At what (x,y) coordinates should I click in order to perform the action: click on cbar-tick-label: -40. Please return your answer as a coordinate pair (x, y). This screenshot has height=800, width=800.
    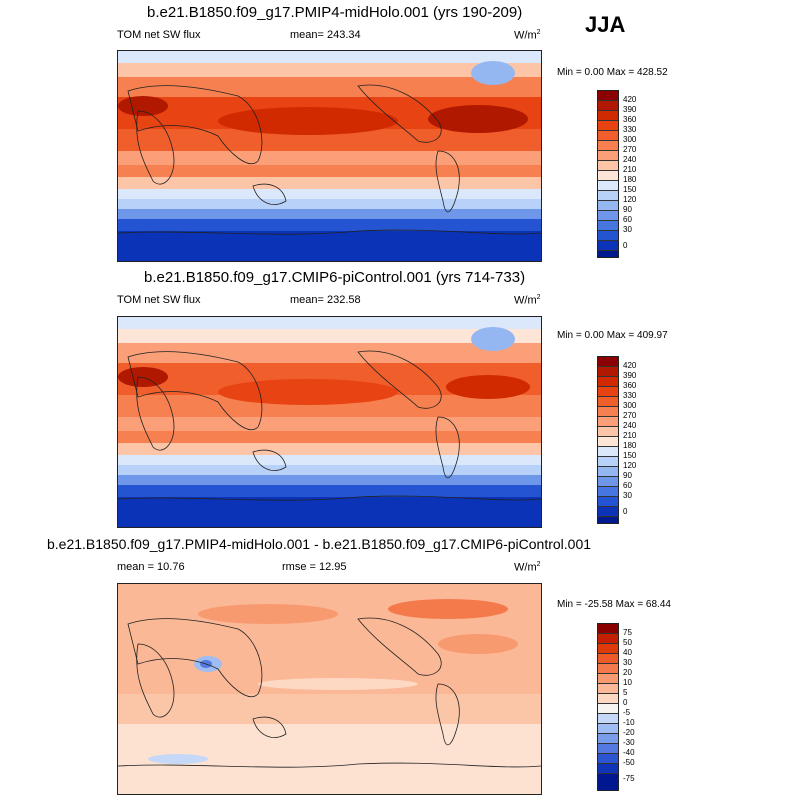
    Looking at the image, I should click on (629, 752).